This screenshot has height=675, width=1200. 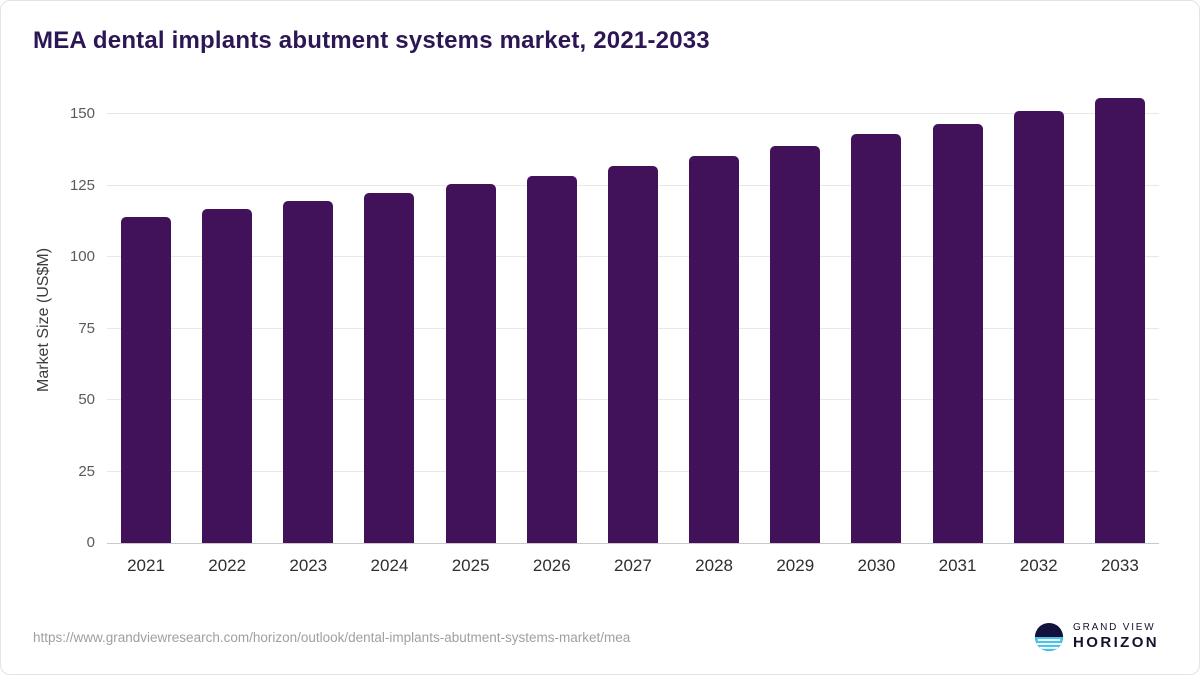 I want to click on logo-text-grand-view: GRAND VIEW, so click(x=1114, y=627).